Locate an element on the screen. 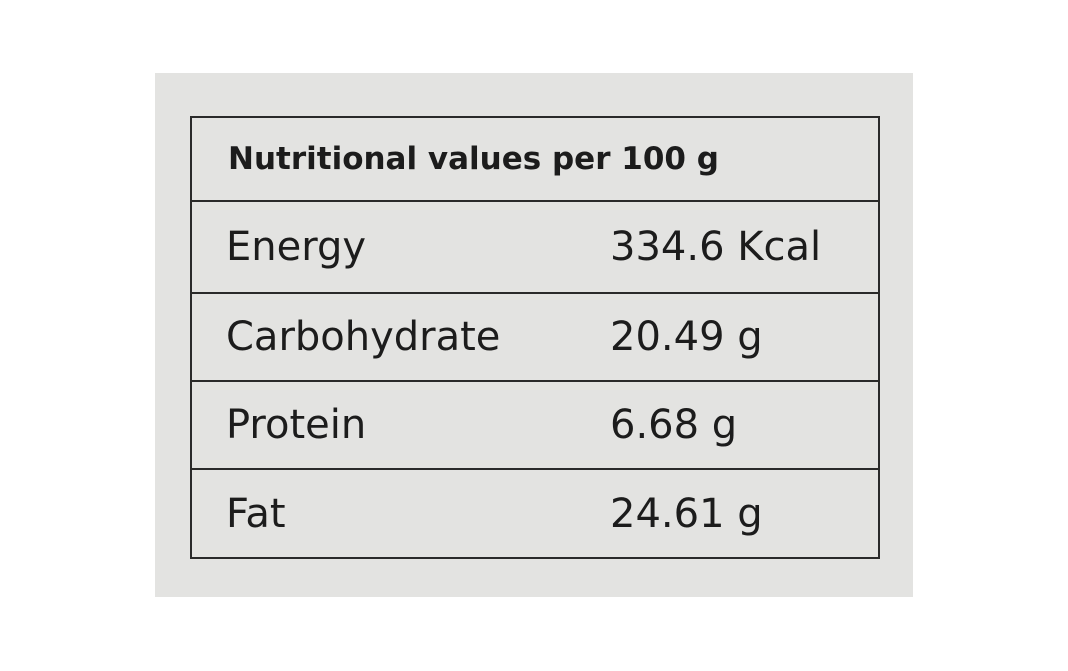 The height and width of the screenshot is (671, 1068). nutrient-name: Carbohydrate is located at coordinates (363, 337).